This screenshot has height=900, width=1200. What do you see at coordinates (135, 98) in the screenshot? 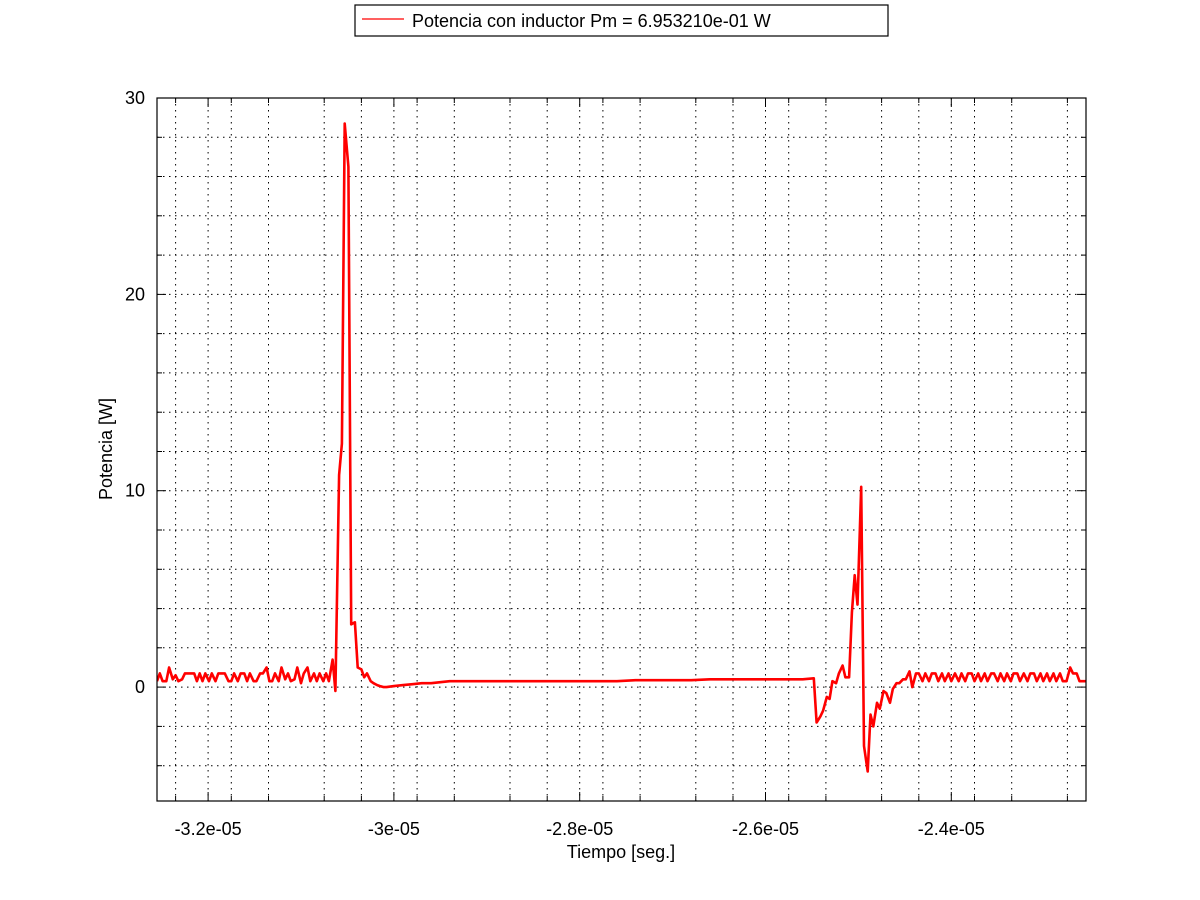
I see `y-tick-label: 30` at bounding box center [135, 98].